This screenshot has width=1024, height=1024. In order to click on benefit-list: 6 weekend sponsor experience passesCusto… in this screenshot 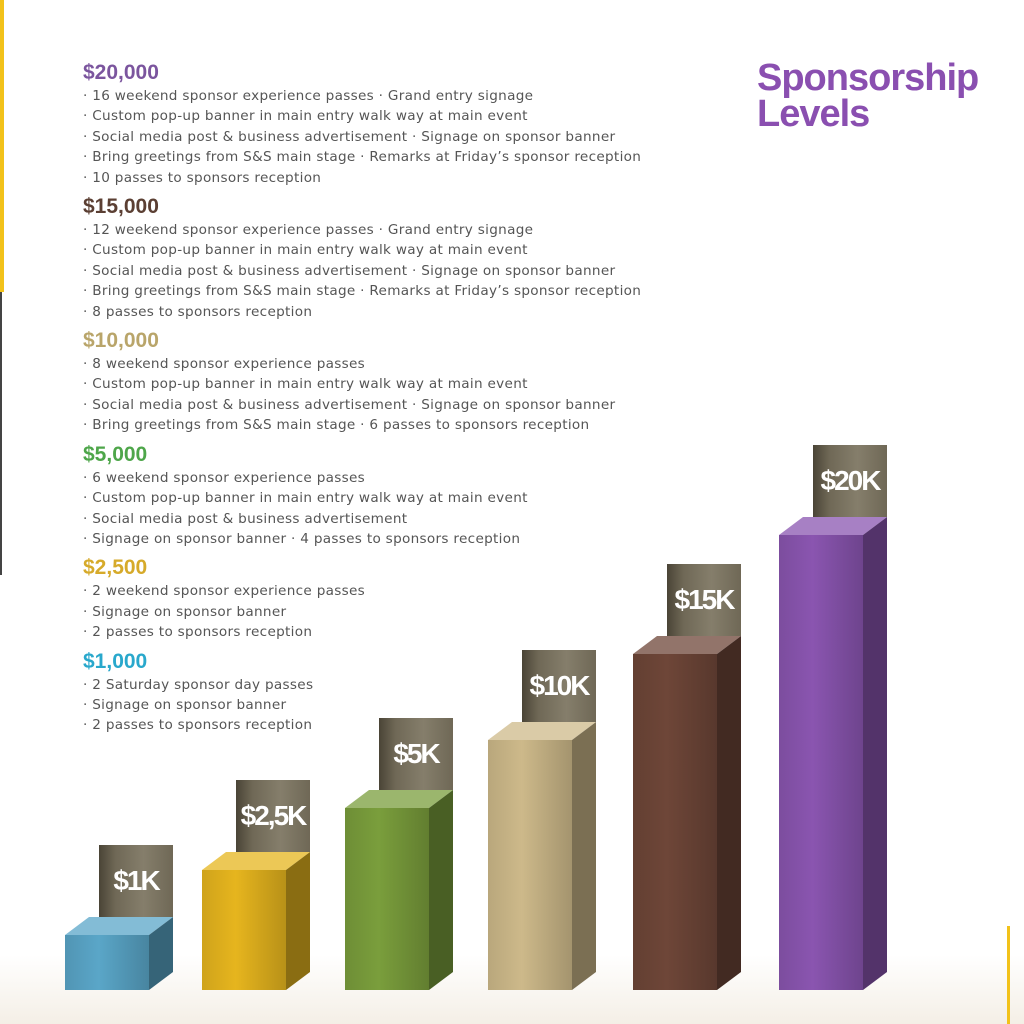, I will do `click(393, 509)`.